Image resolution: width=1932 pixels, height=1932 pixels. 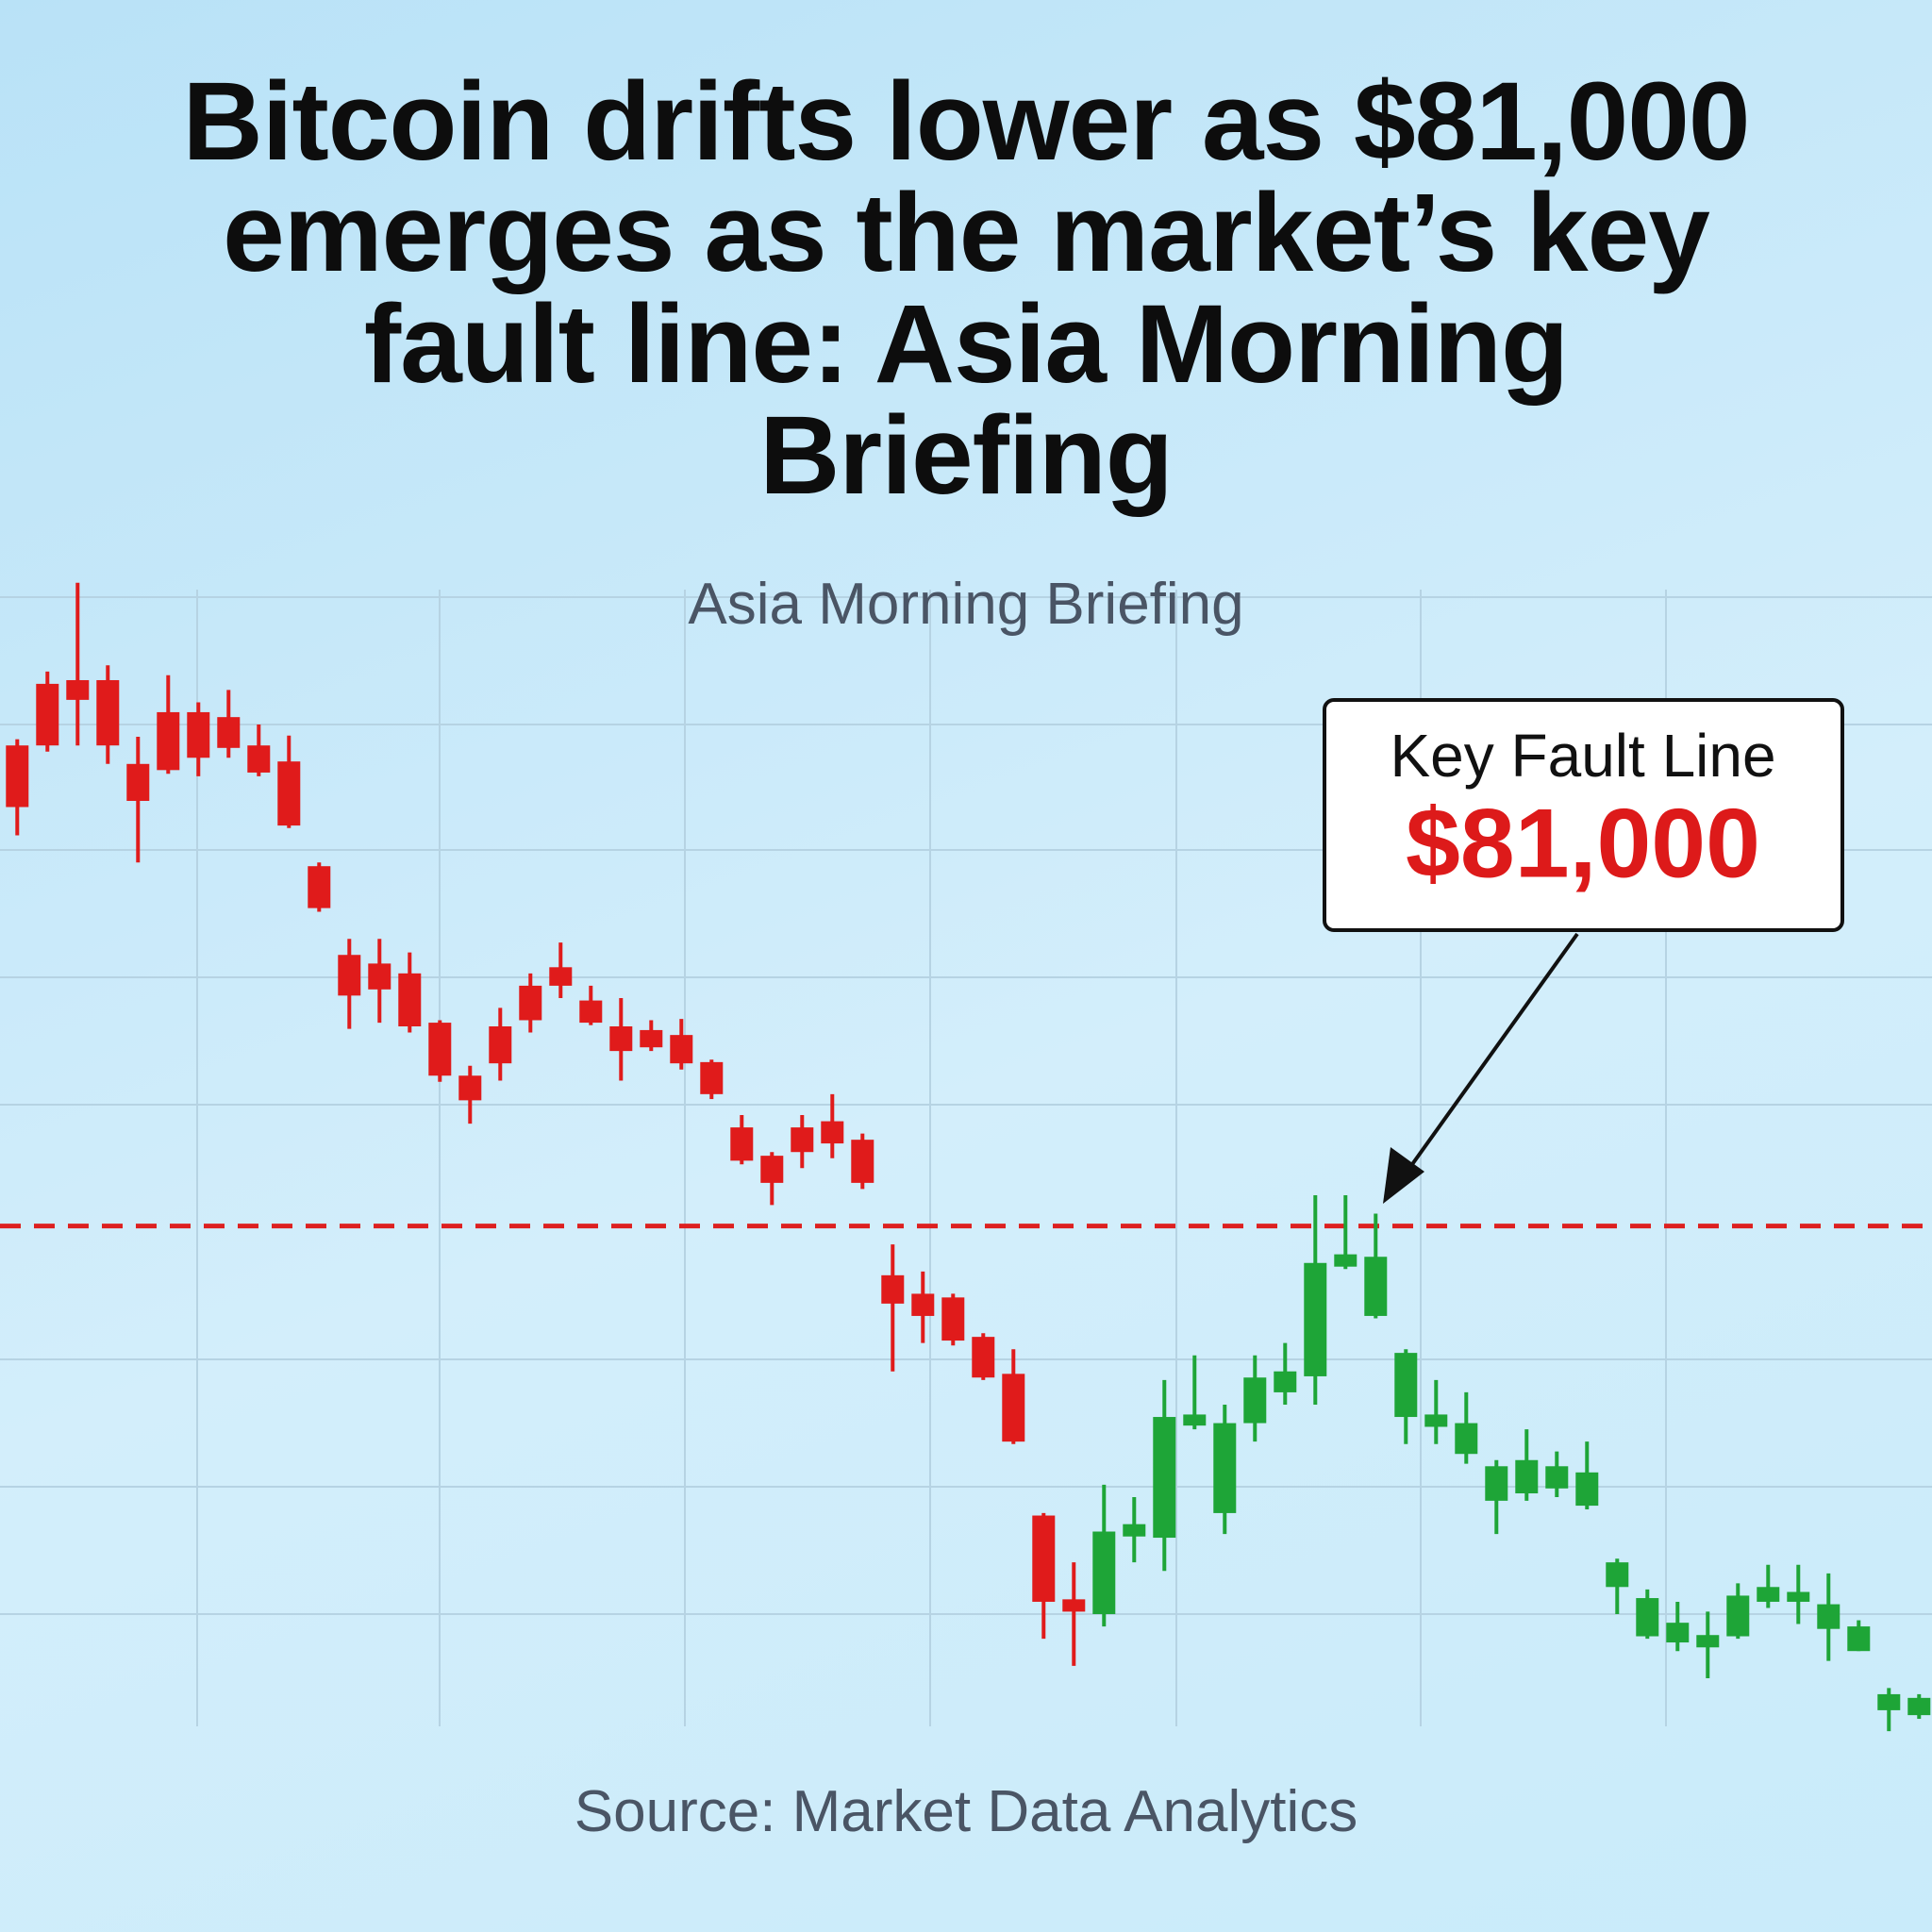 I want to click on arrow-head, so click(x=1403, y=1175).